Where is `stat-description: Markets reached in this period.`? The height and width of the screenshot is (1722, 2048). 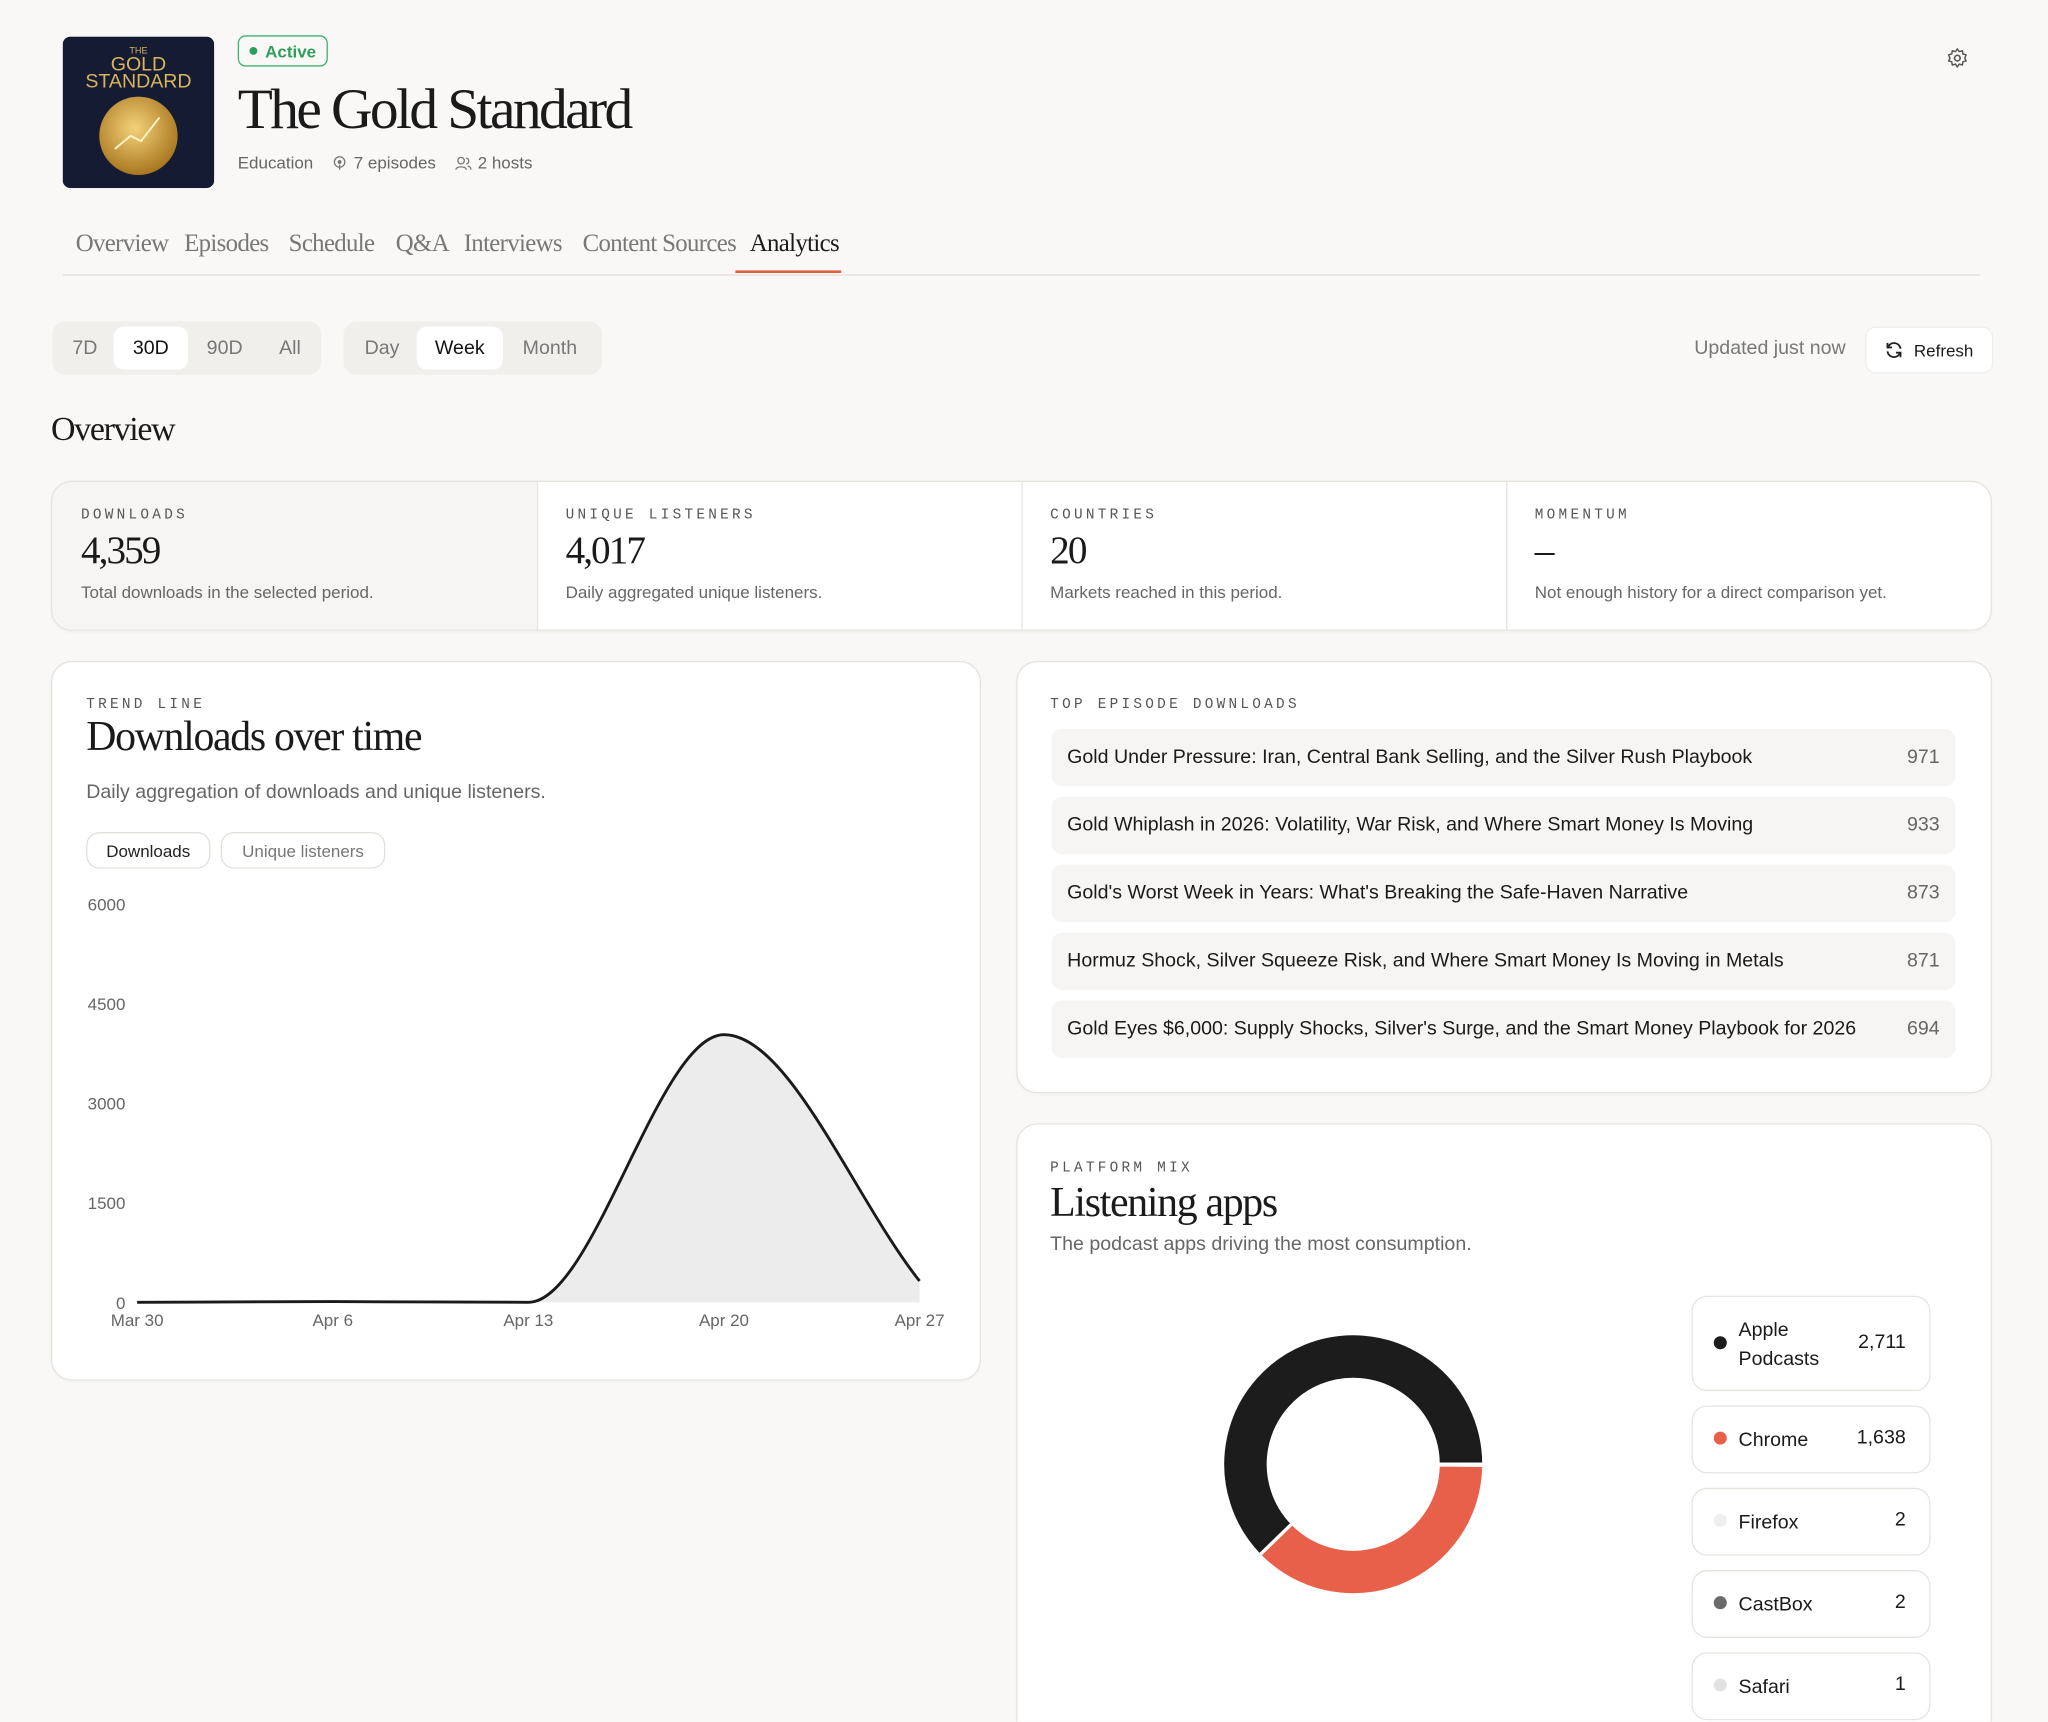
stat-description: Markets reached in this period. is located at coordinates (1166, 592).